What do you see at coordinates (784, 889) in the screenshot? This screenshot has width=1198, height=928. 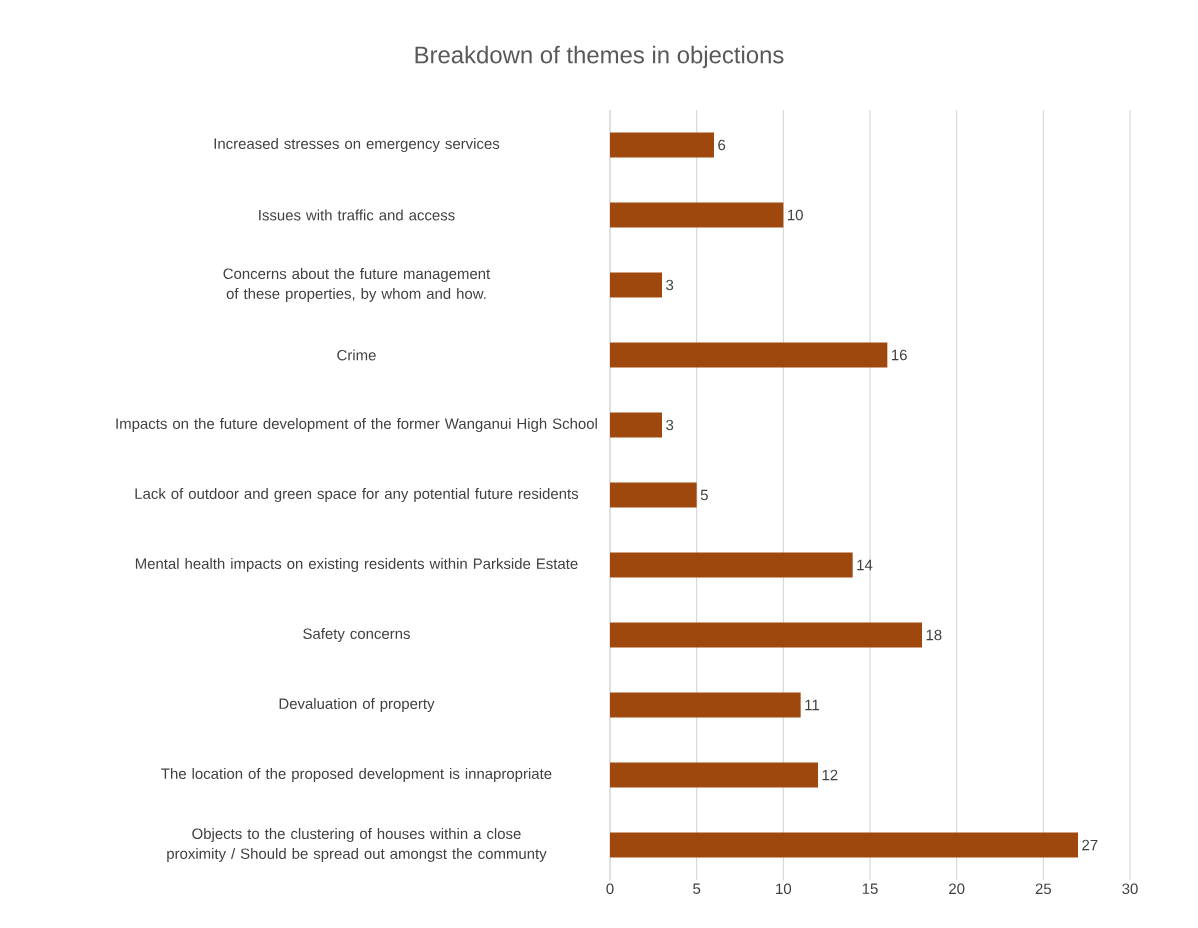 I see `x-tick-label: 10` at bounding box center [784, 889].